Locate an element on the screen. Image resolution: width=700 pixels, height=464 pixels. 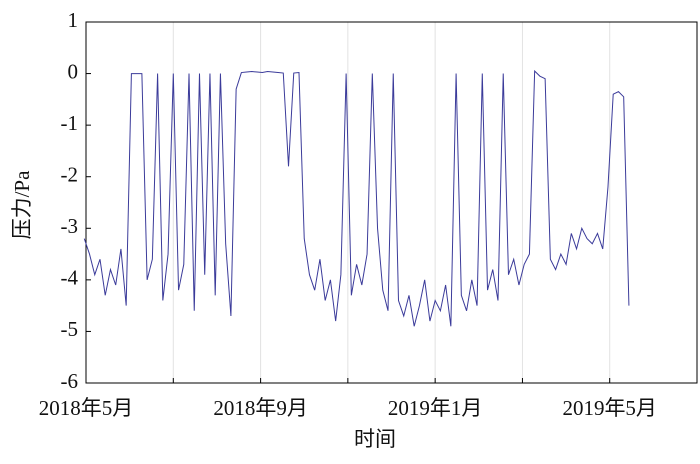
y-axis-label: 压力/Pa is located at coordinates (22, 205).